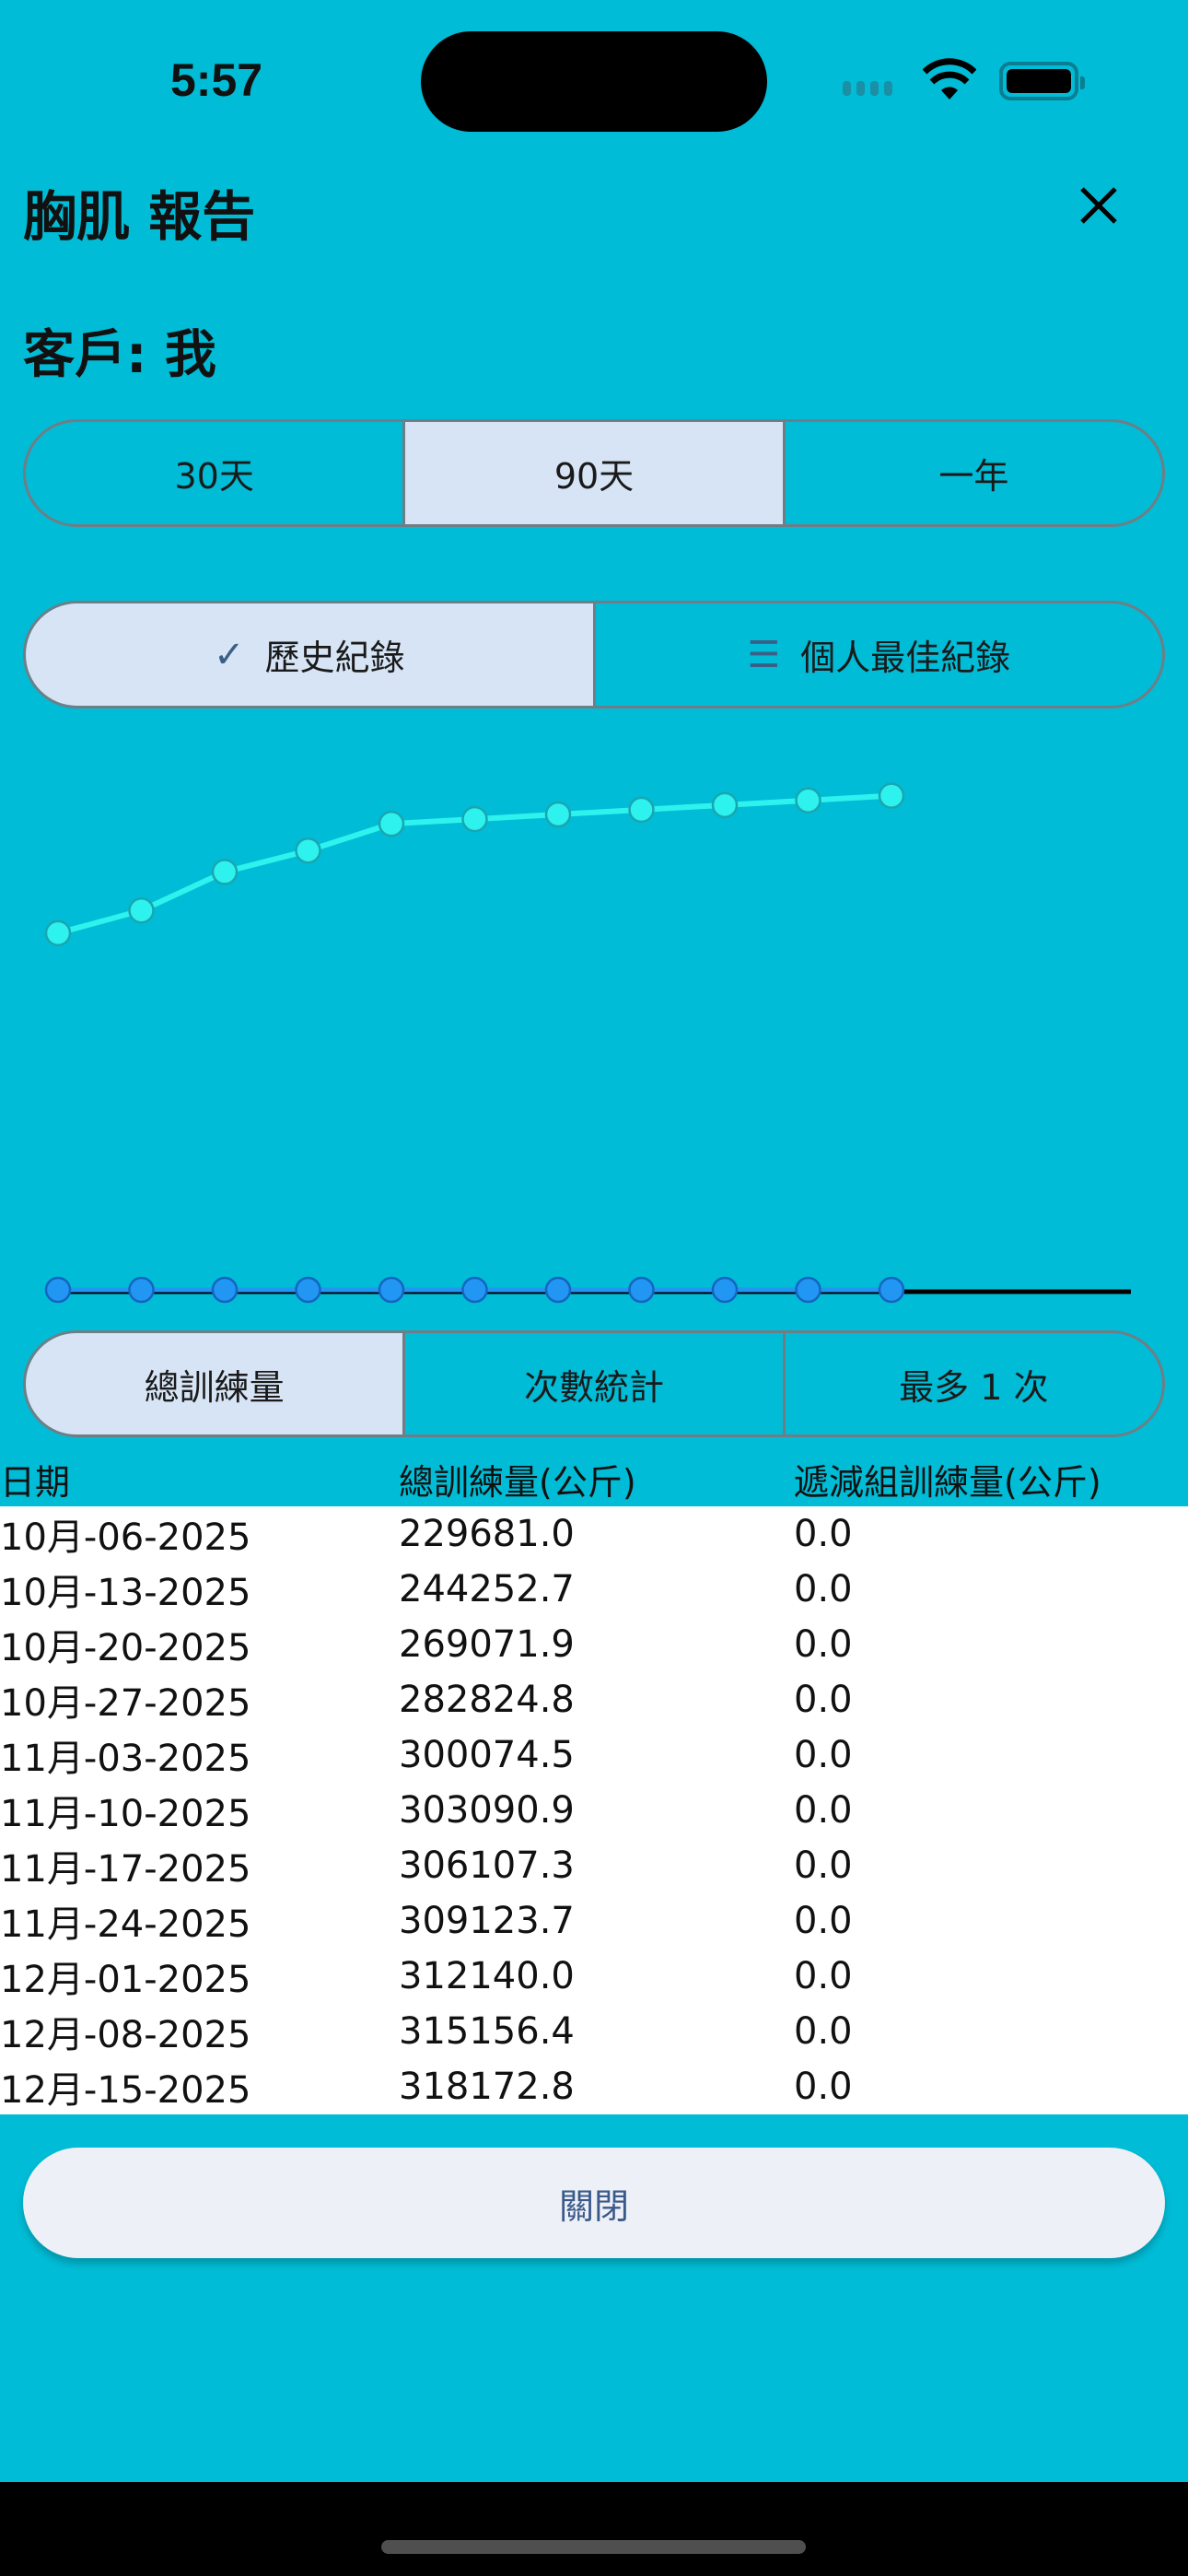 This screenshot has width=1188, height=2576. I want to click on cell-total-volume: 229681.0, so click(487, 1534).